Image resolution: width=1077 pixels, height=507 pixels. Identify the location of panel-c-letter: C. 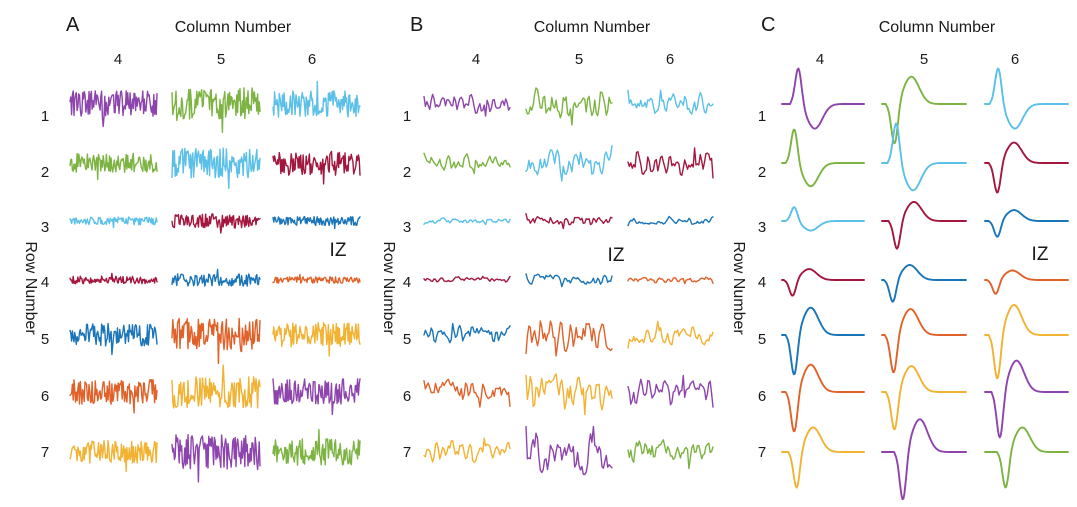
(768, 25).